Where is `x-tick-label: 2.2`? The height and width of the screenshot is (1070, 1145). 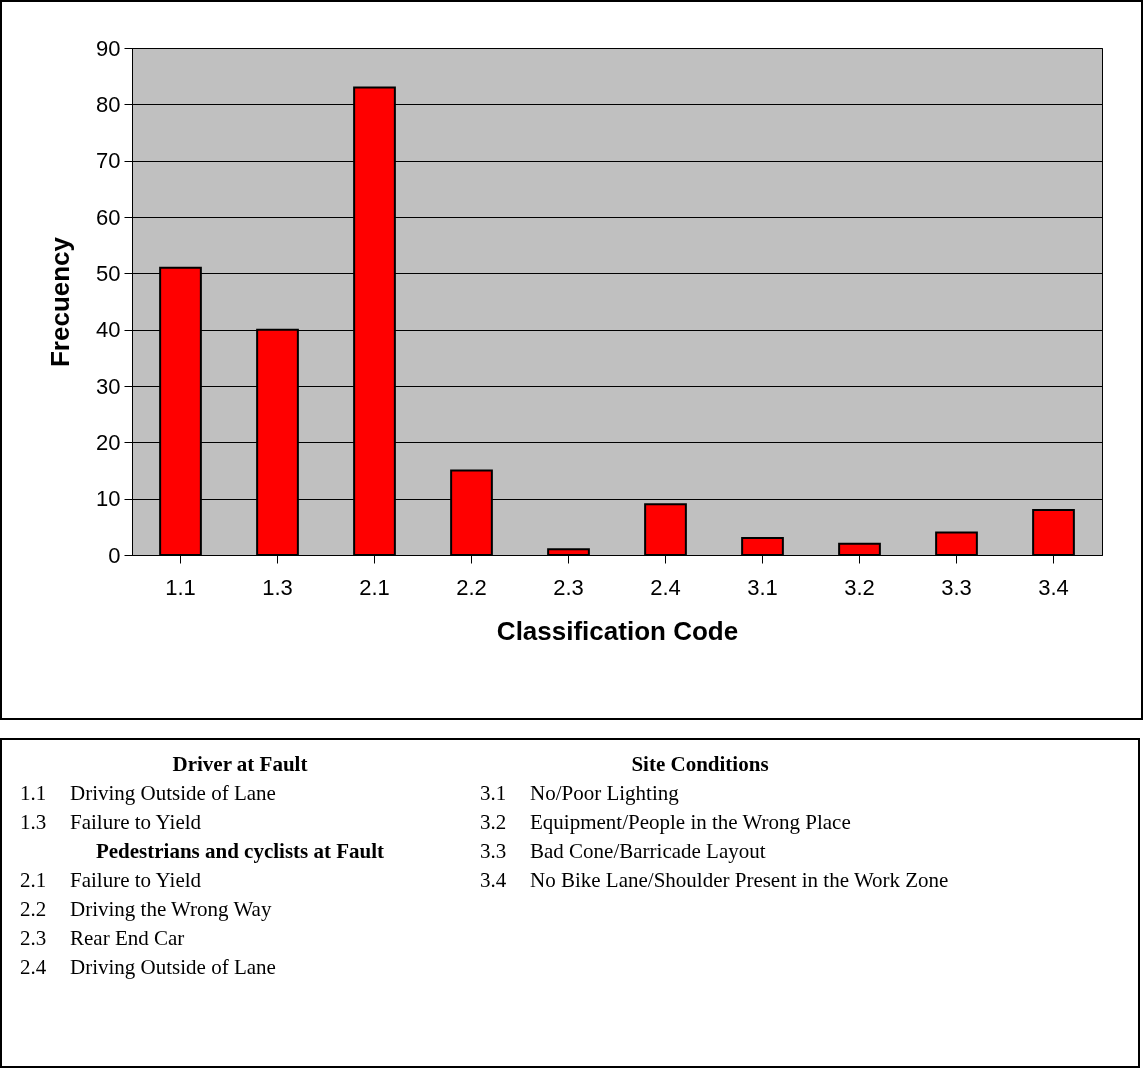 x-tick-label: 2.2 is located at coordinates (471, 587).